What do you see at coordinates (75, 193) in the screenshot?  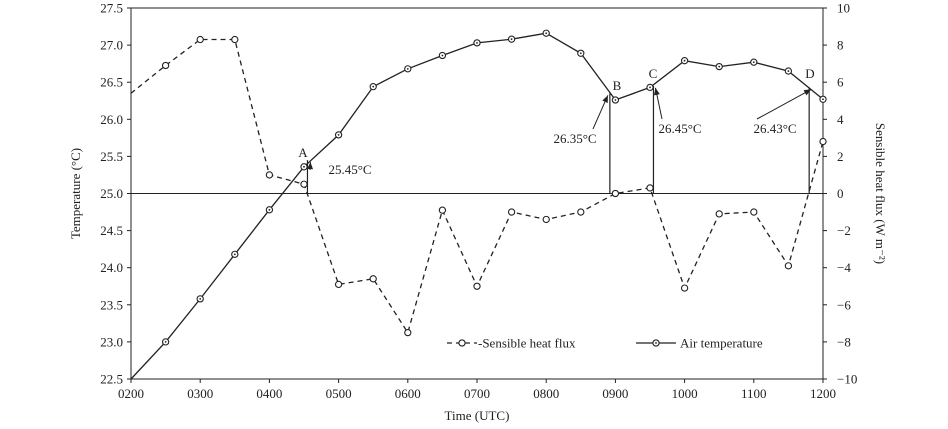 I see `y-left-axis-title: Temperature (°C)` at bounding box center [75, 193].